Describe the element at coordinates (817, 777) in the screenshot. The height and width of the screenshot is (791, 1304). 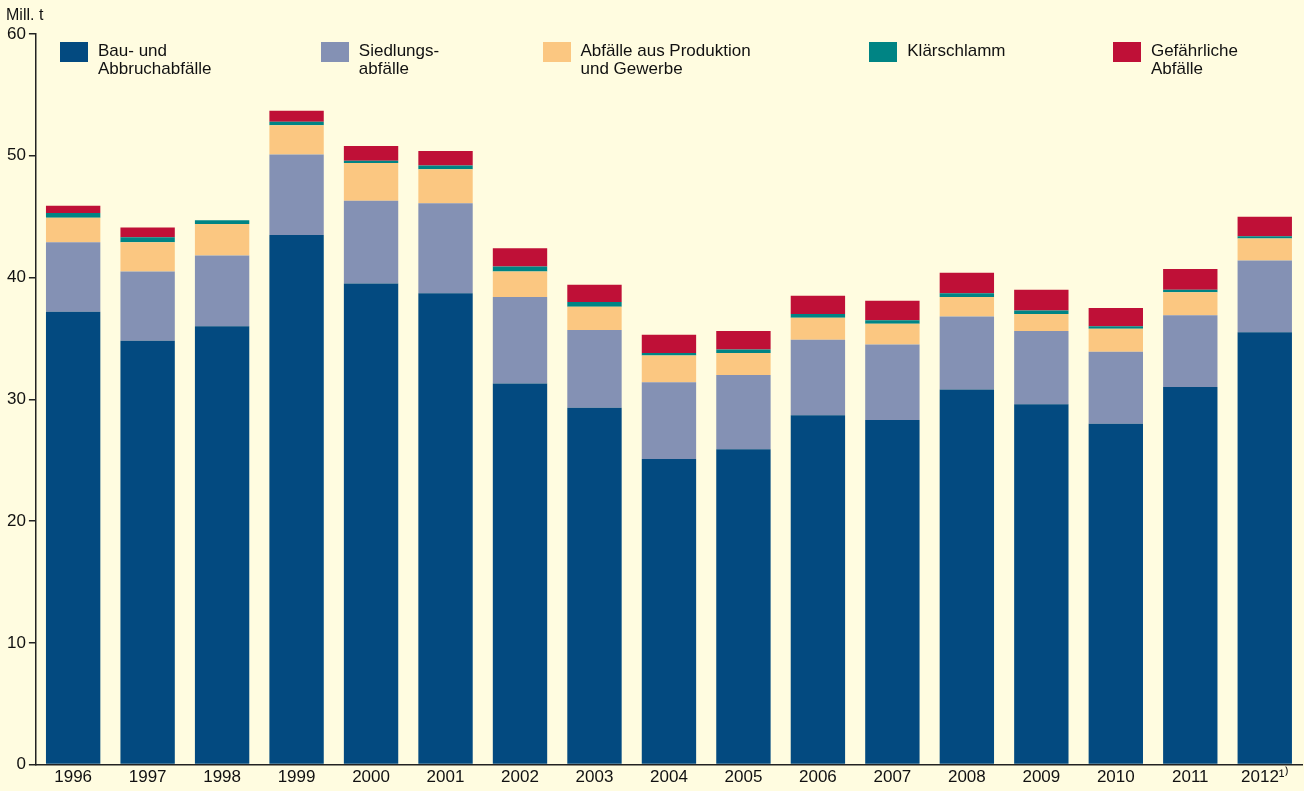
I see `x-tick-label: 2006` at that location.